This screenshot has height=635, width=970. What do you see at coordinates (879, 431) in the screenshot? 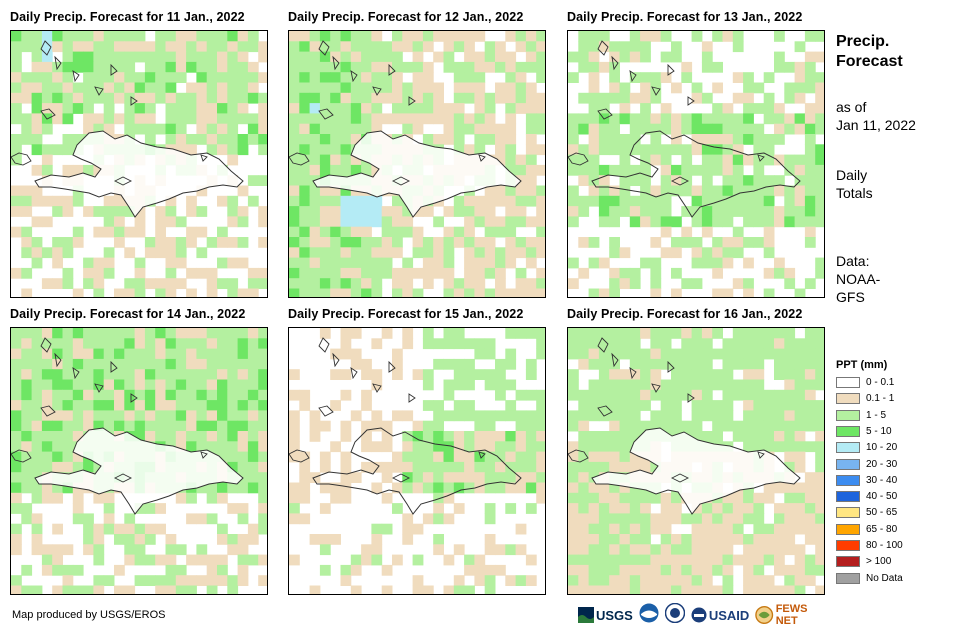
I see `legend-label: 5 - 10` at bounding box center [879, 431].